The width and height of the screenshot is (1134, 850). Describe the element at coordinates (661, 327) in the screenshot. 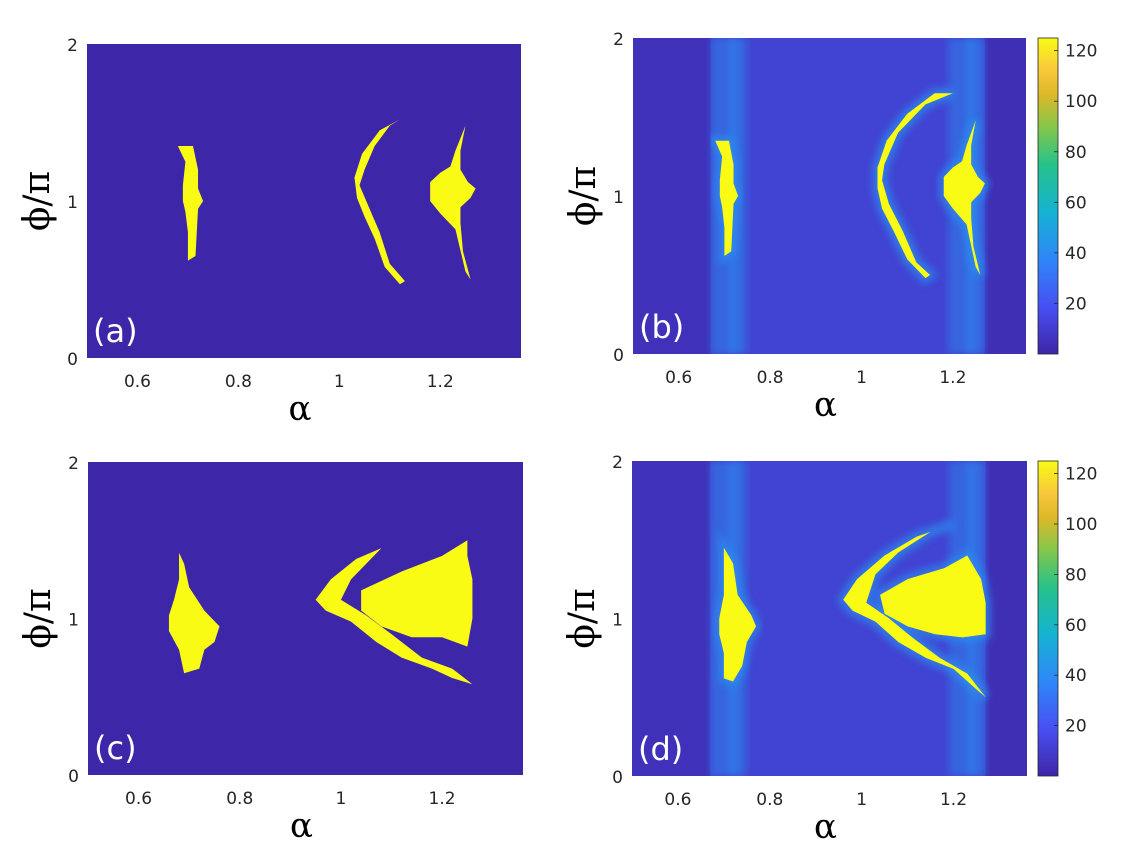

I see `panel-label: (b)` at that location.